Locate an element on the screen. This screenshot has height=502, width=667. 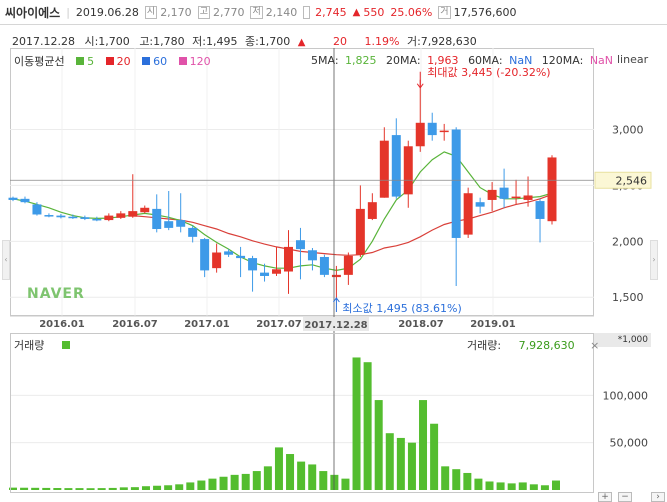
ma20-legend-label: 20 is located at coordinates (123, 61).